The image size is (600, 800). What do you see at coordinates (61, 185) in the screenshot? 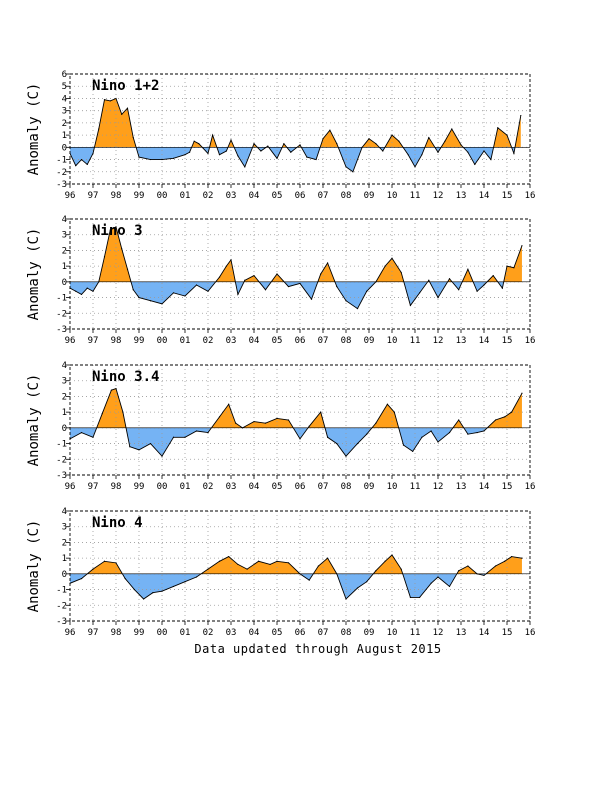
I see `y-tick-label: -3` at bounding box center [61, 185].